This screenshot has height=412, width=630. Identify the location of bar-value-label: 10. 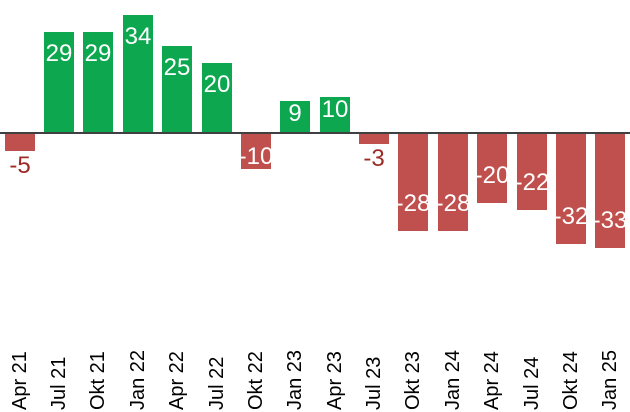
(335, 109).